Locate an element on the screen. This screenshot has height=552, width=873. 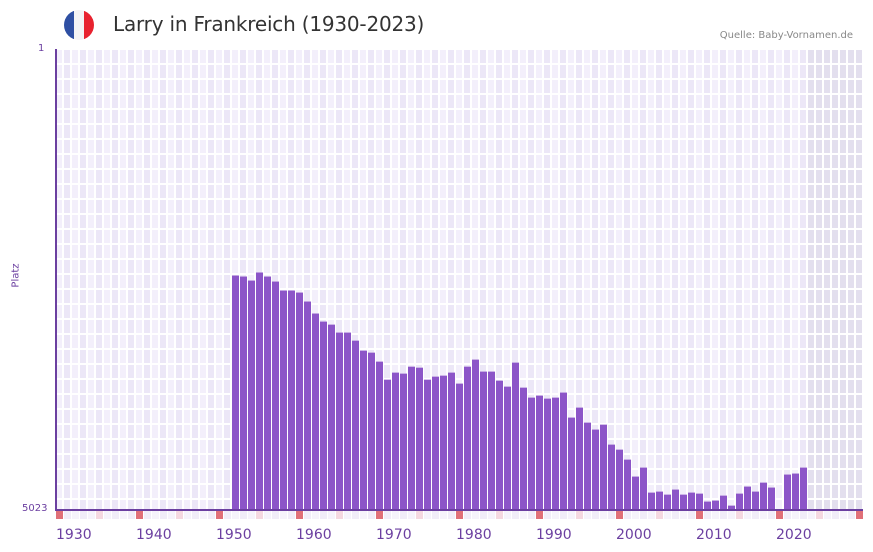
x-tick-label: 1960 is located at coordinates (314, 535).